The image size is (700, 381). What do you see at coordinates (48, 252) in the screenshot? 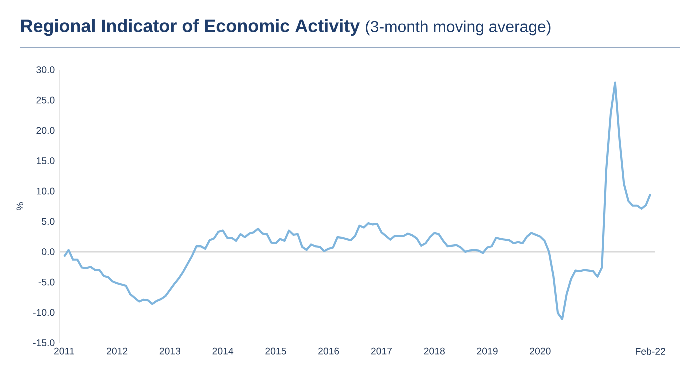
I see `y-tick-label: 0.0` at bounding box center [48, 252].